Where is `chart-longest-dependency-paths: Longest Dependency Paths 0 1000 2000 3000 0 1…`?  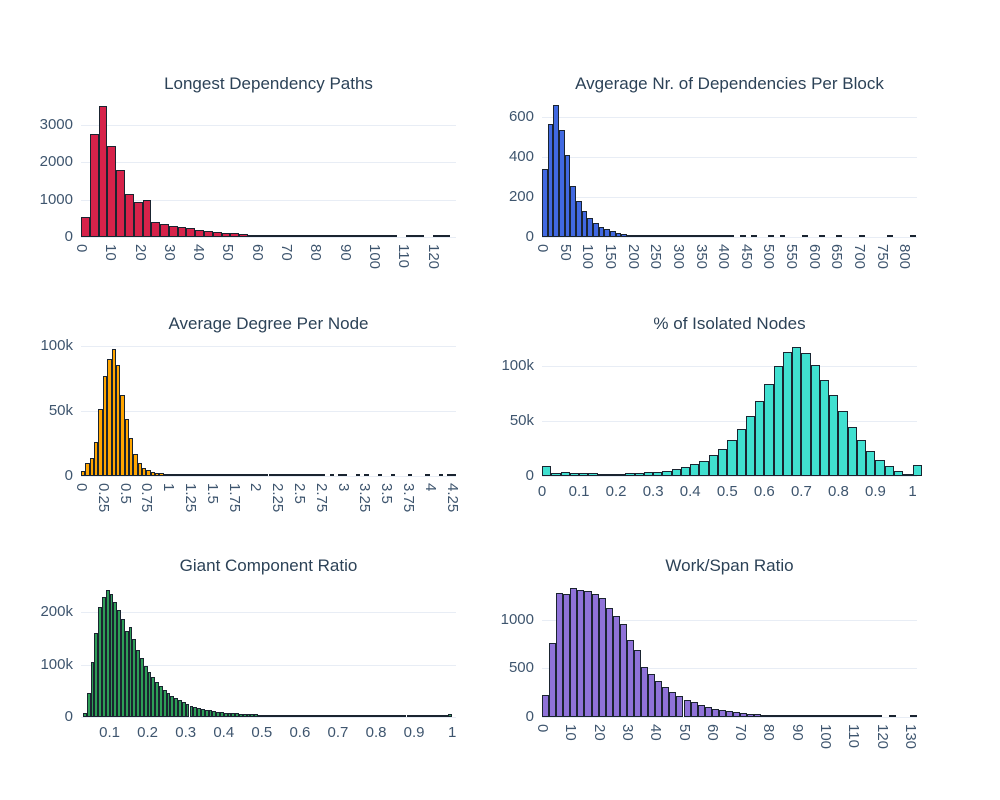 chart-longest-dependency-paths: Longest Dependency Paths 0 1000 2000 3000 0 1… is located at coordinates (248, 171).